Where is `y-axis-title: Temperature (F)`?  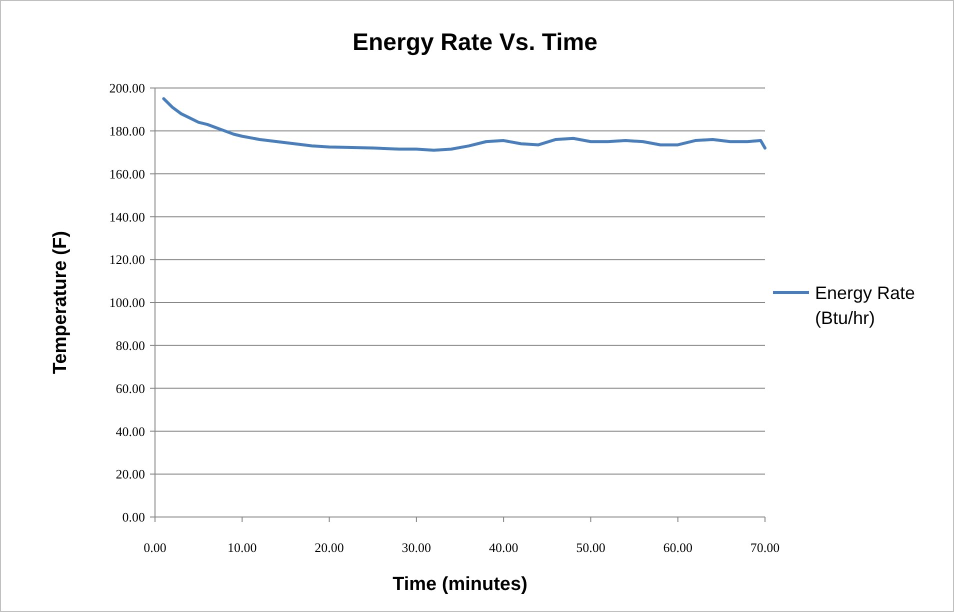
y-axis-title: Temperature (F) is located at coordinates (60, 302).